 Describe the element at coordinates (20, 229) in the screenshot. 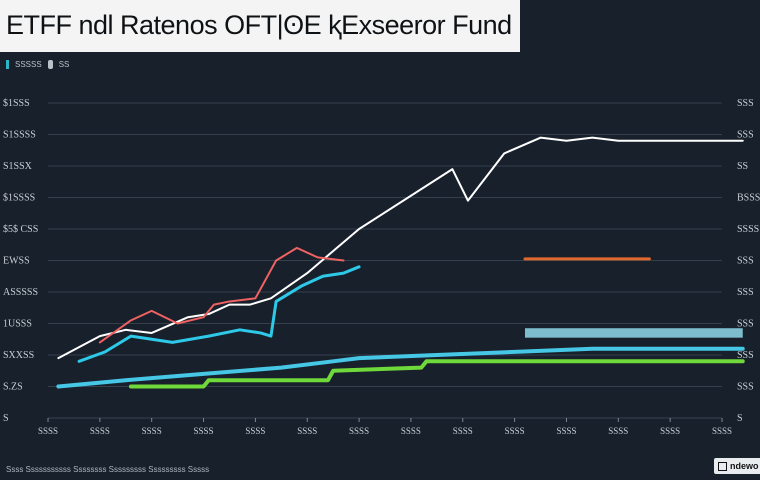

I see `y-tick-label-left: $5$ CSS` at that location.